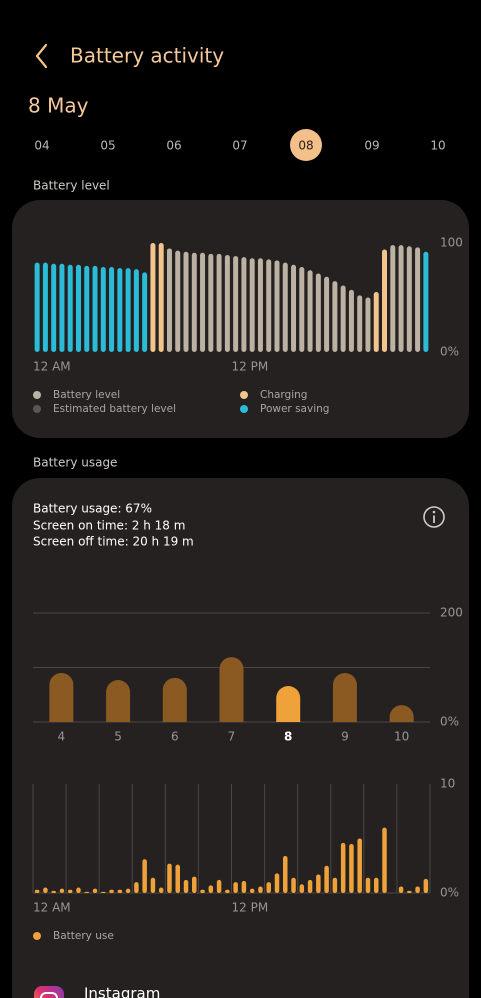 This screenshot has width=481, height=998. What do you see at coordinates (114, 409) in the screenshot?
I see `legend-label: Estimated battery level` at bounding box center [114, 409].